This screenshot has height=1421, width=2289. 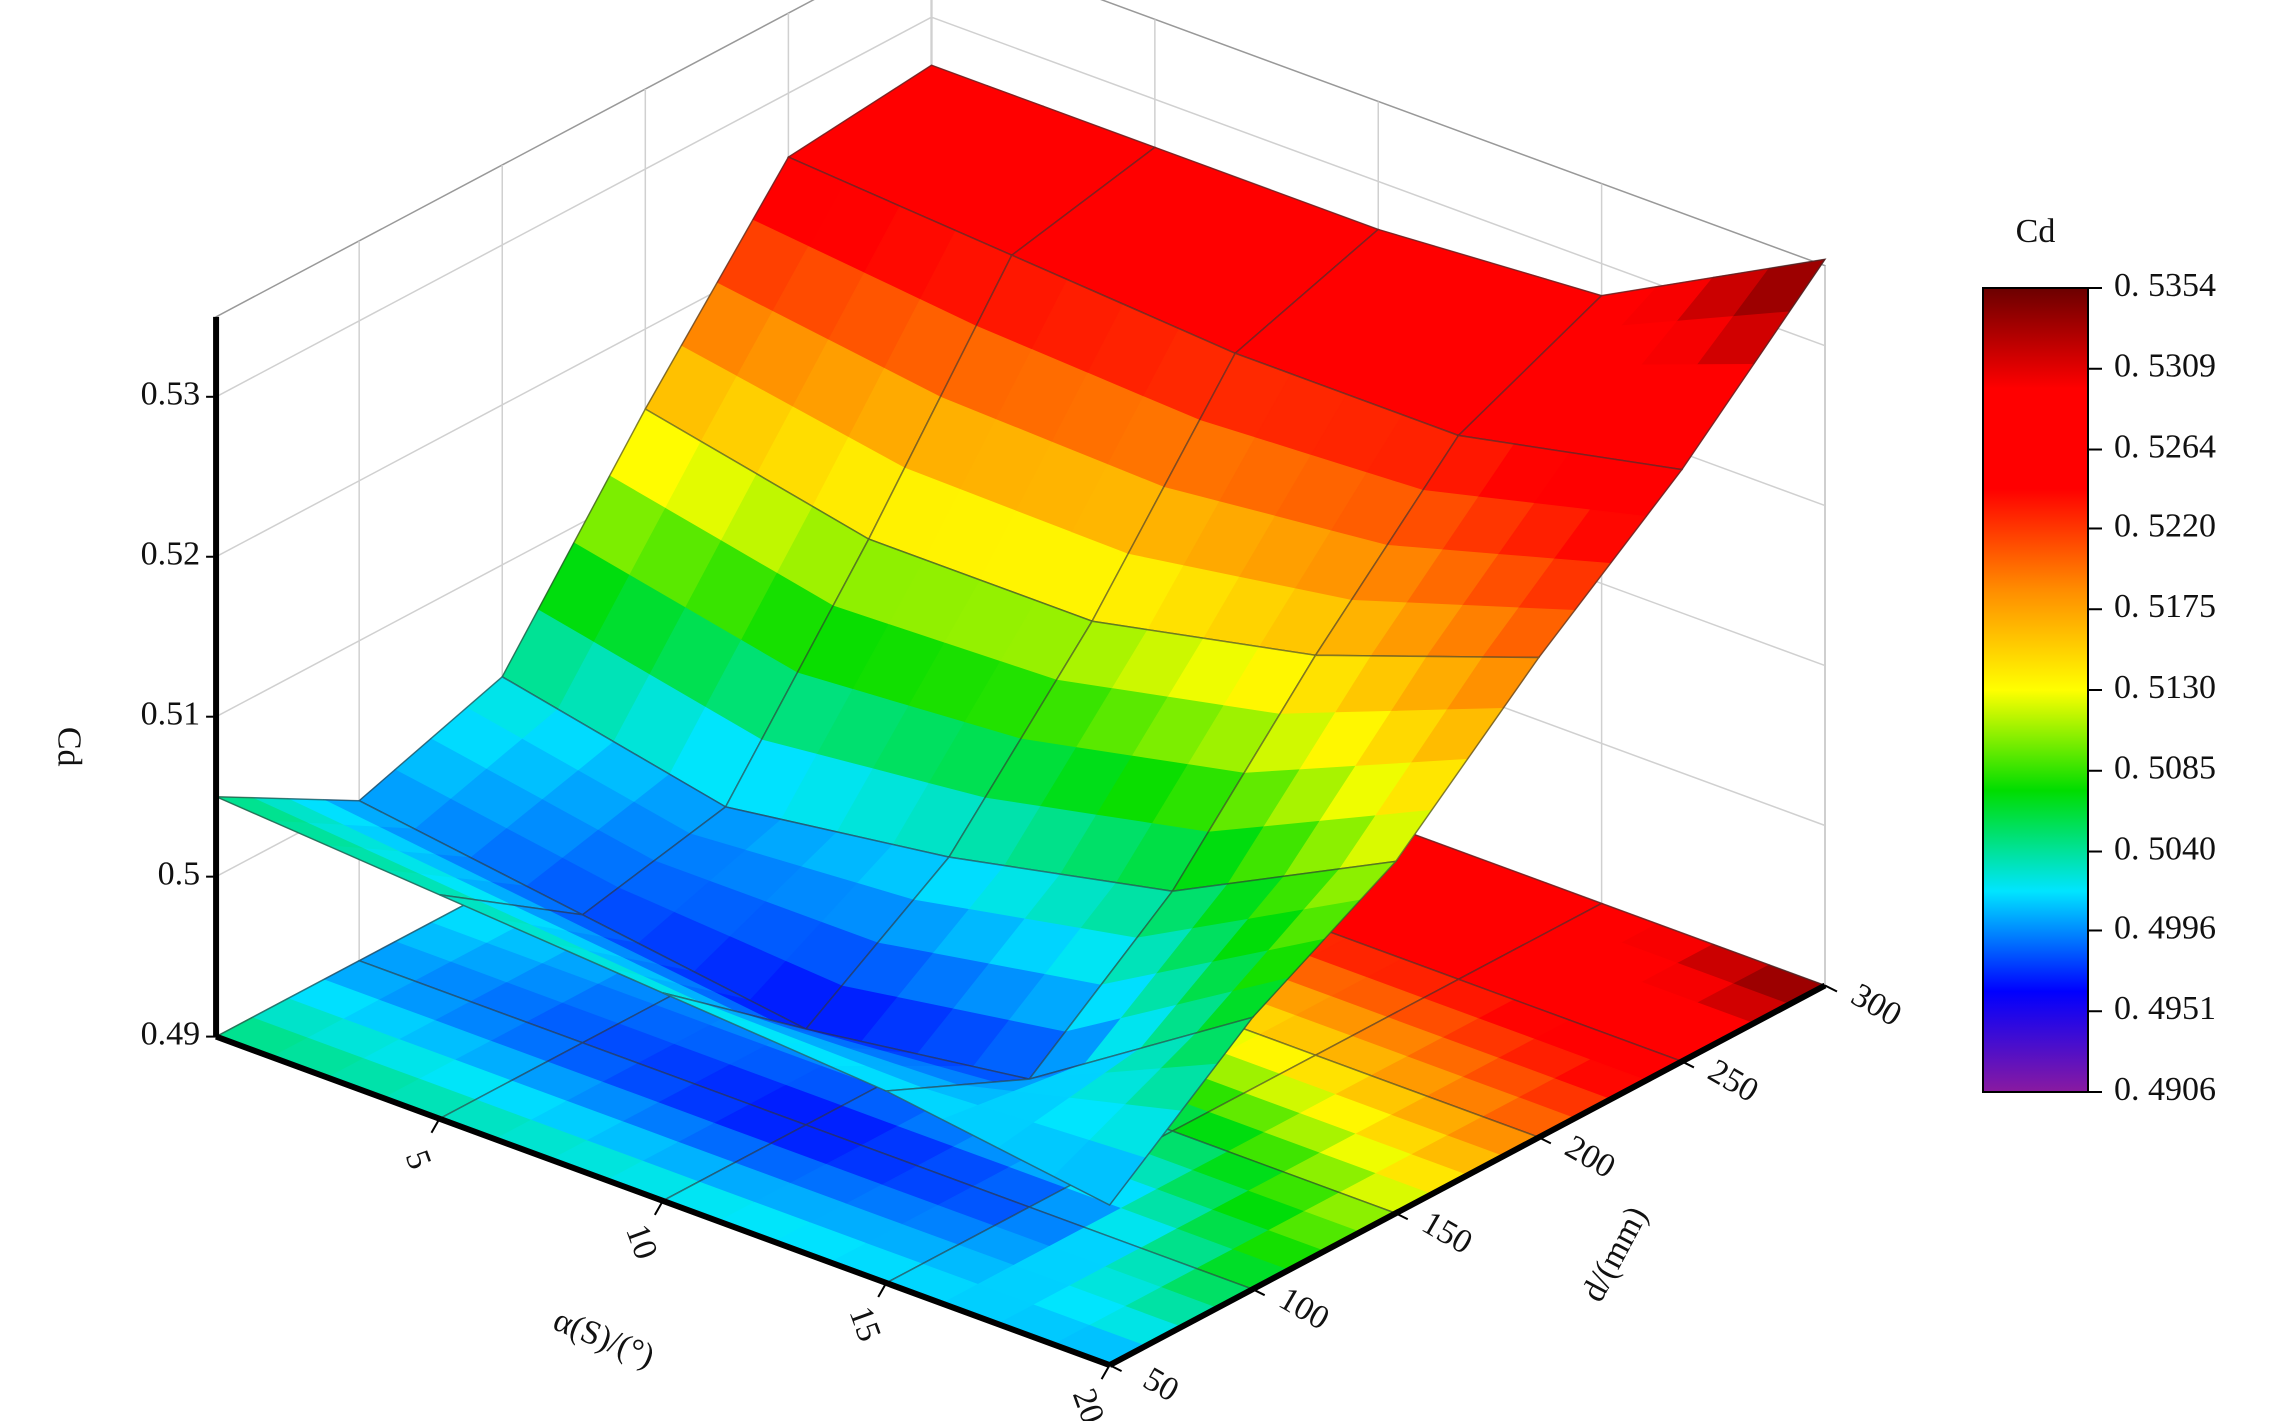 What do you see at coordinates (1467, 1175) in the screenshot?
I see `y-axis` at bounding box center [1467, 1175].